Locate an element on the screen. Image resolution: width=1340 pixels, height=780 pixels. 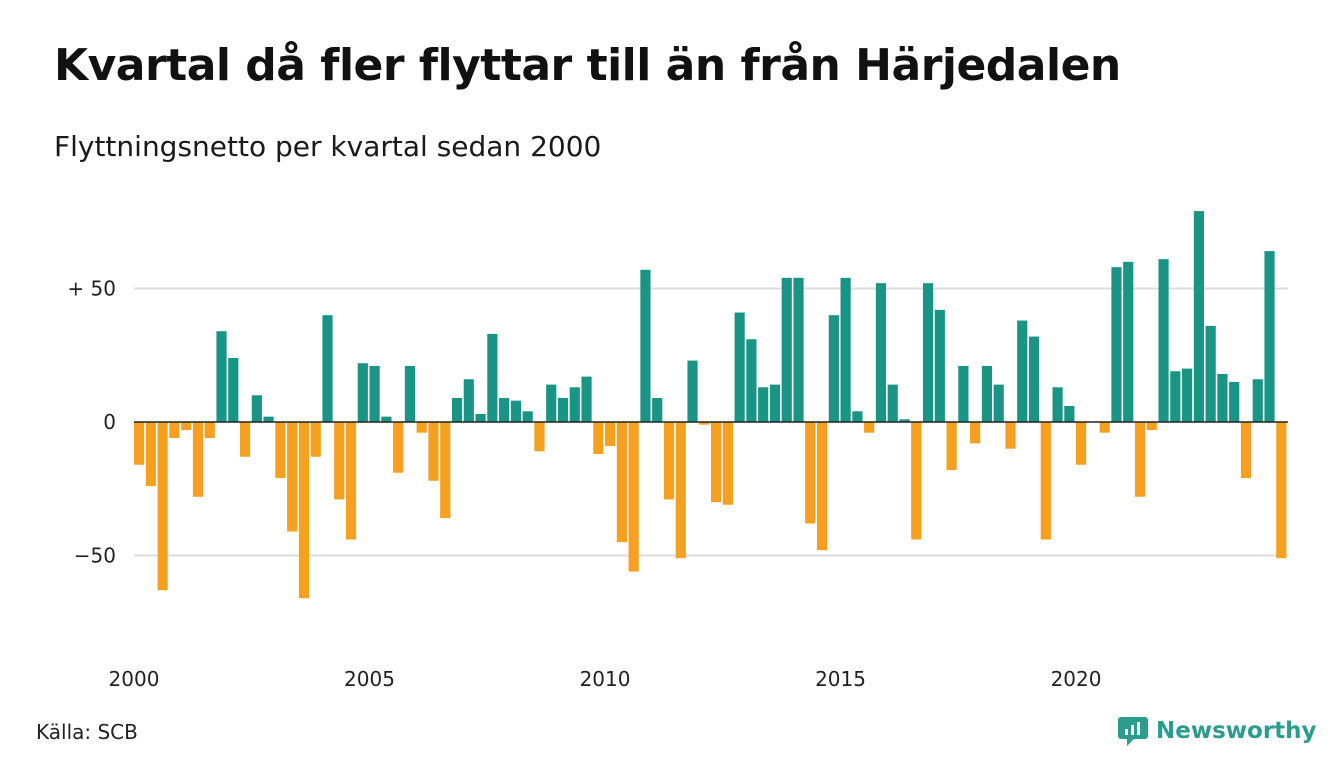
y-axis-ticks: + 50 0 −50 is located at coordinates (91, 422).